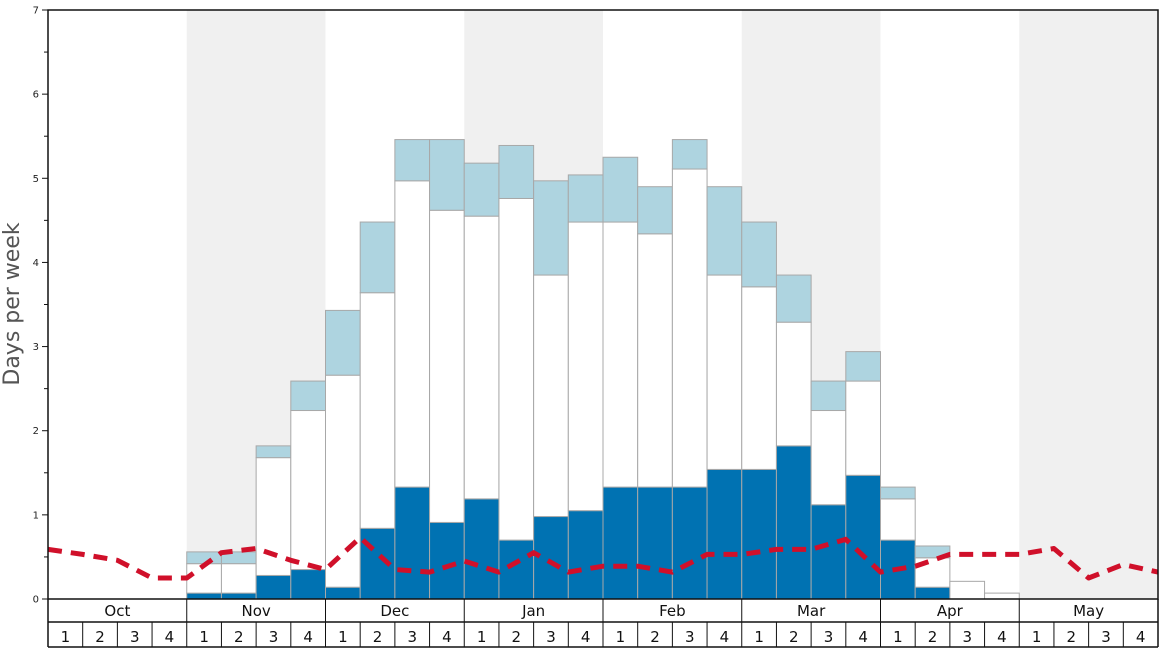 The height and width of the screenshot is (652, 1168). I want to click on month-label-dec: Dec, so click(394, 611).